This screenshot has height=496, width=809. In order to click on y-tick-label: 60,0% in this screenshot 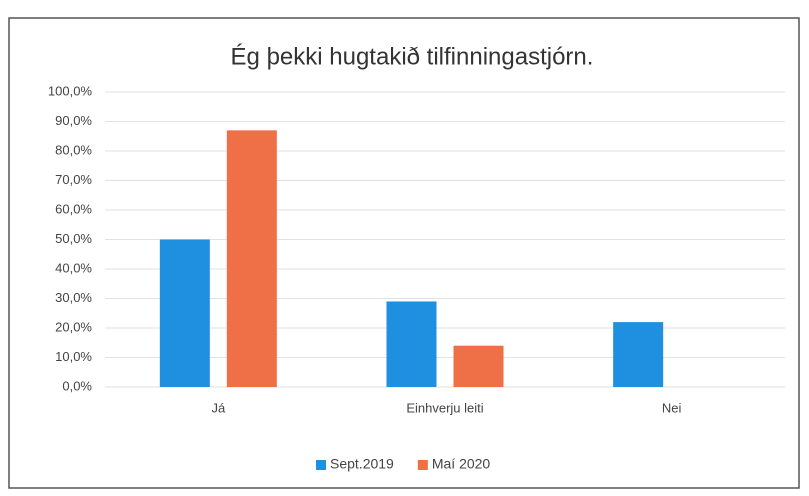, I will do `click(73, 208)`.